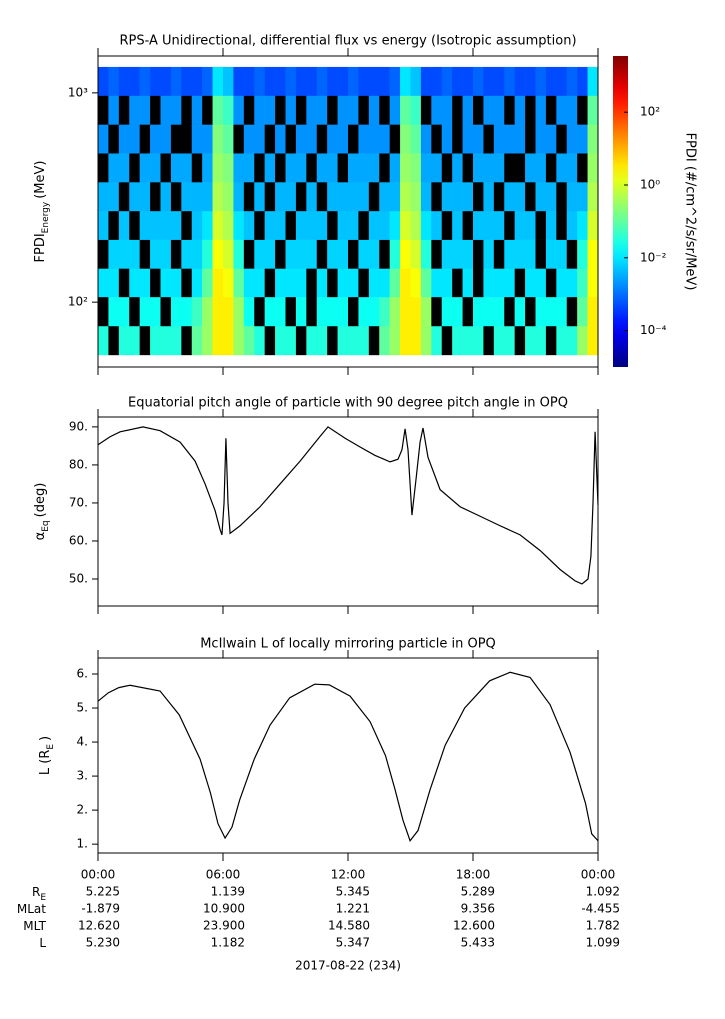 Image resolution: width=725 pixels, height=1019 pixels. Describe the element at coordinates (40, 180) in the screenshot. I see `y-label-unit: (MeV)` at that location.